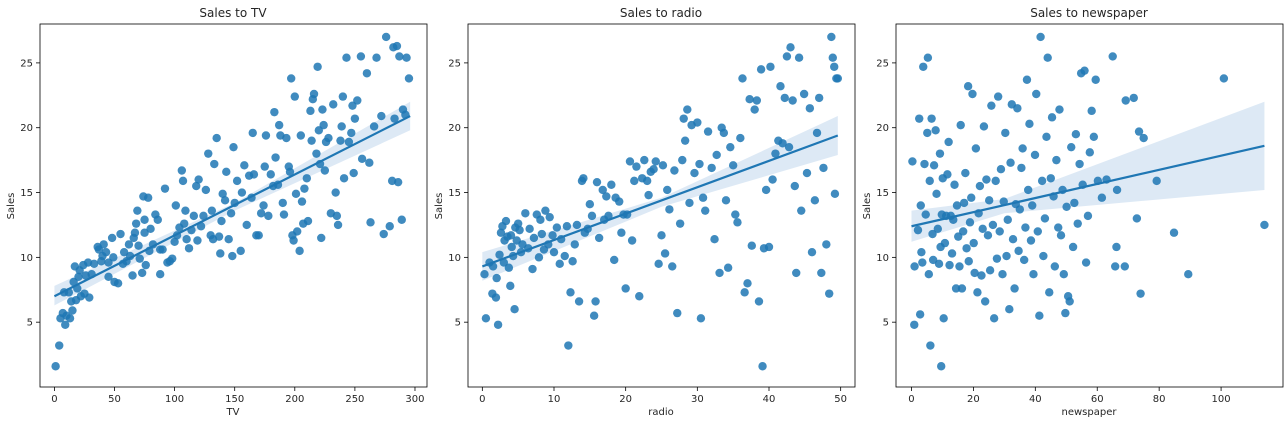  I want to click on x-tick-label: 10, so click(554, 399).